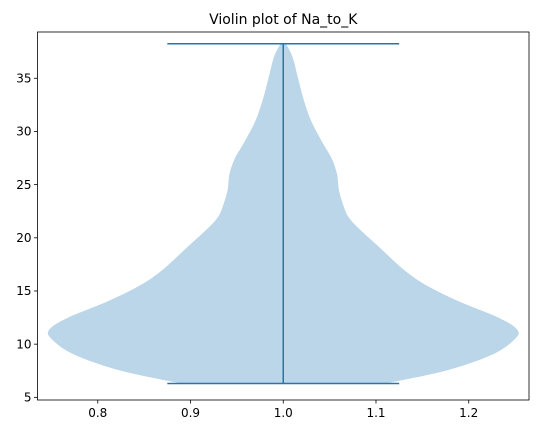 This screenshot has width=543, height=435. What do you see at coordinates (283, 20) in the screenshot?
I see `chart-title: Violin plot of Na_to_K` at bounding box center [283, 20].